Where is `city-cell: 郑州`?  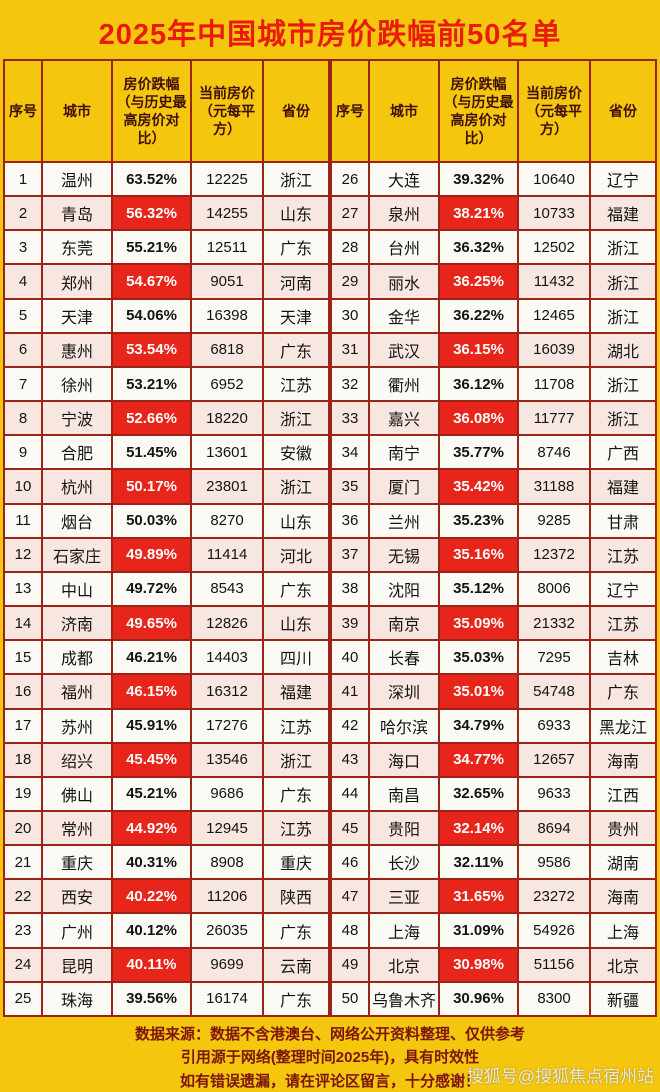
city-cell: 郑州 is located at coordinates (77, 281).